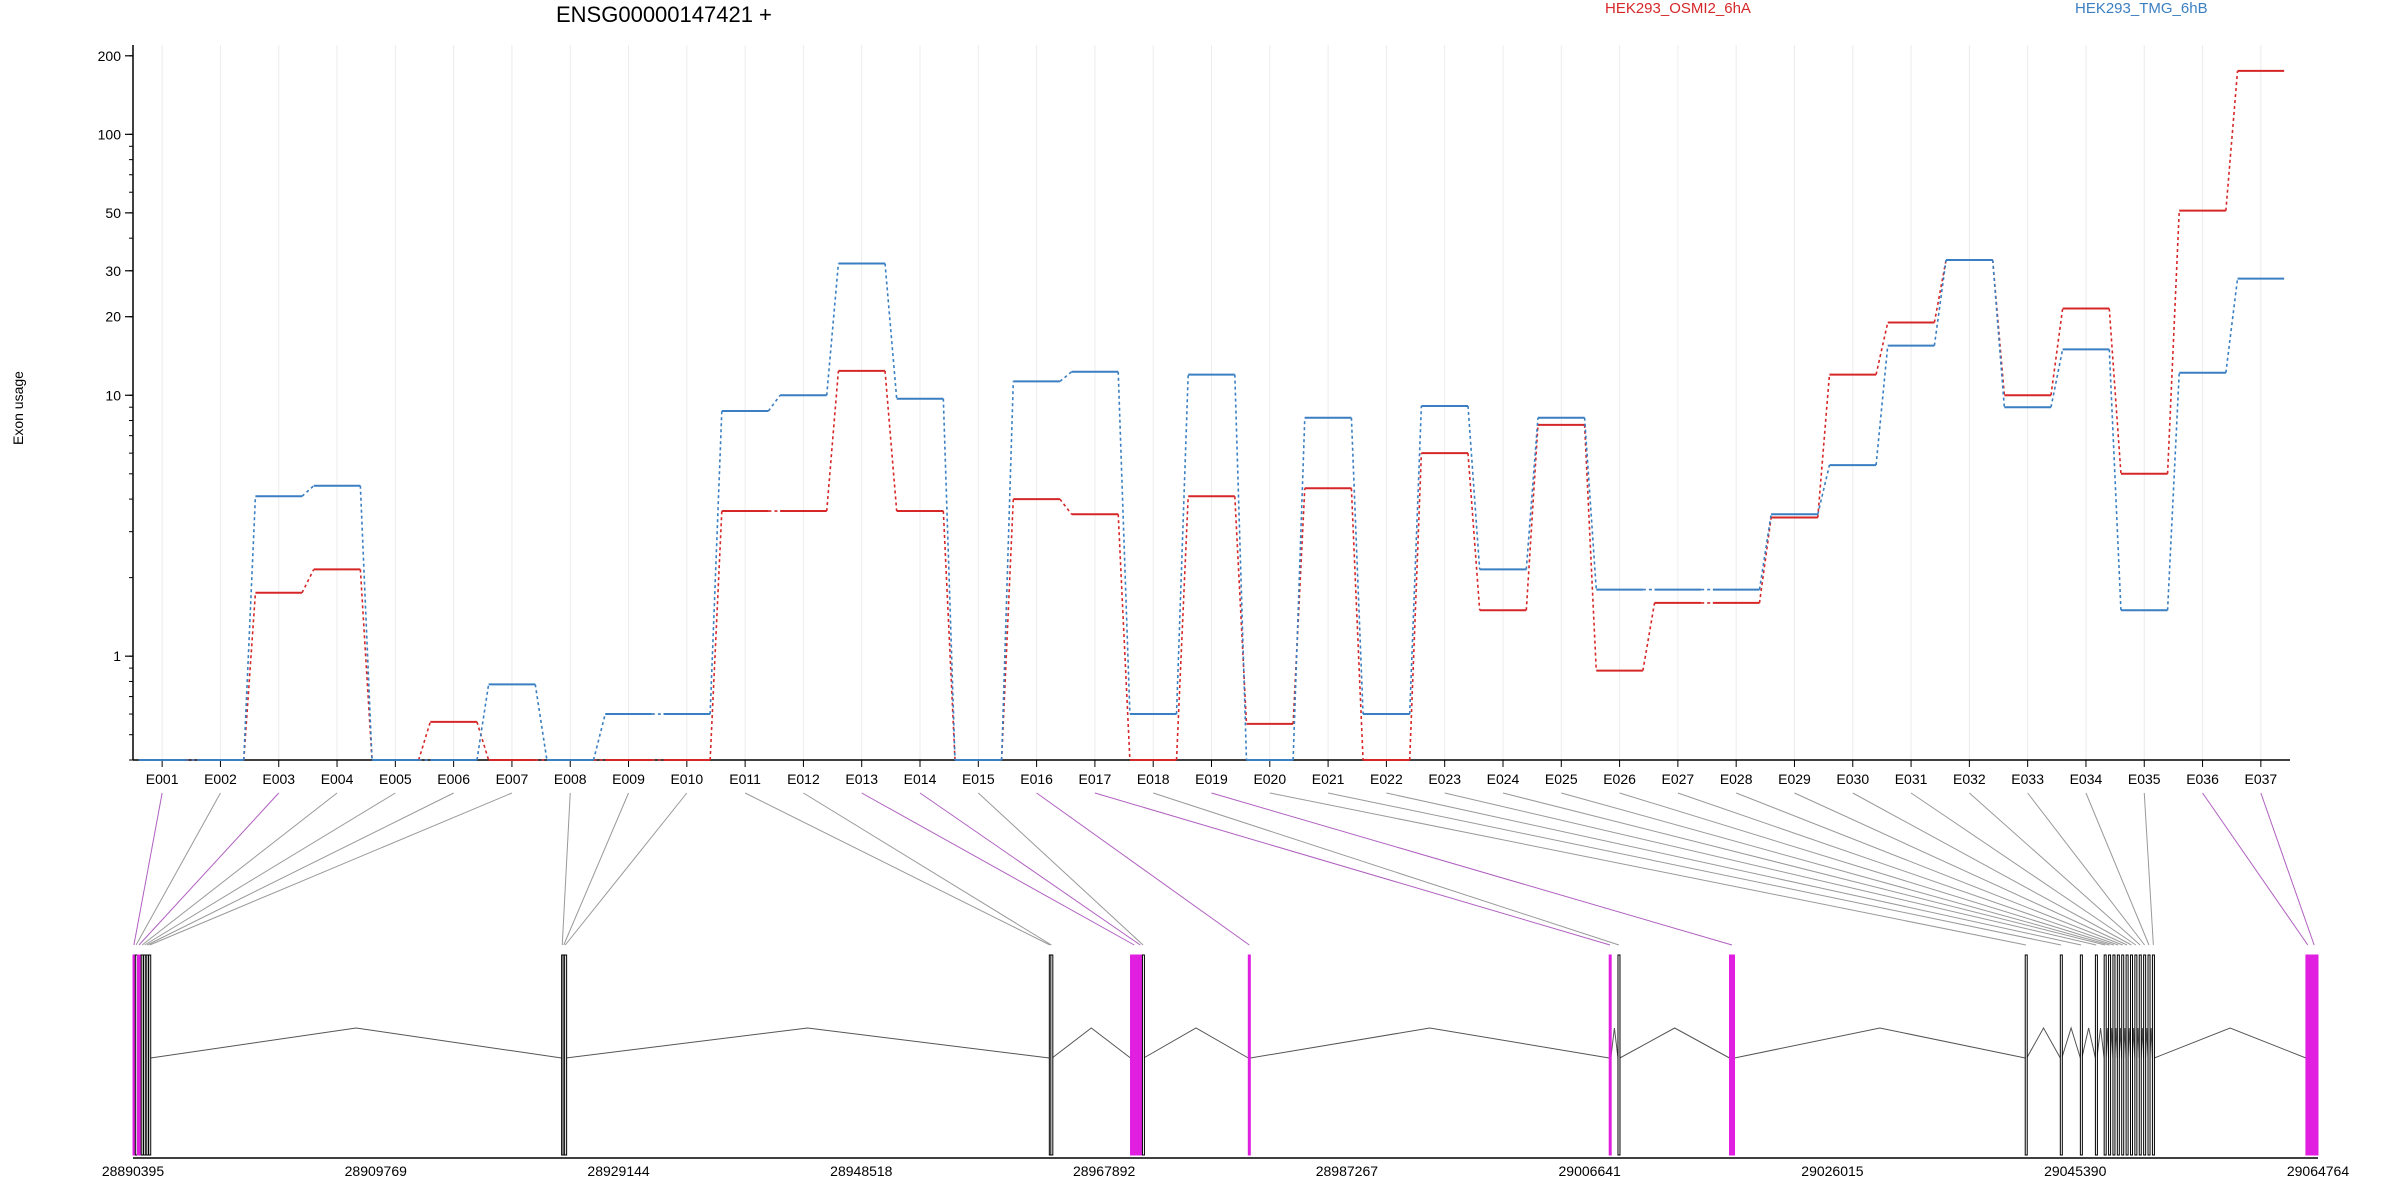 The image size is (2400, 1200). Describe the element at coordinates (897, 869) in the screenshot. I see `connector-e011` at that location.